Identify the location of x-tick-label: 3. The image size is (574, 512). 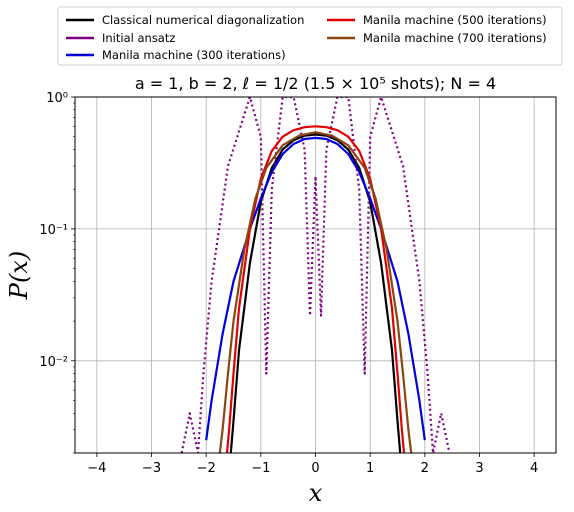
(479, 468).